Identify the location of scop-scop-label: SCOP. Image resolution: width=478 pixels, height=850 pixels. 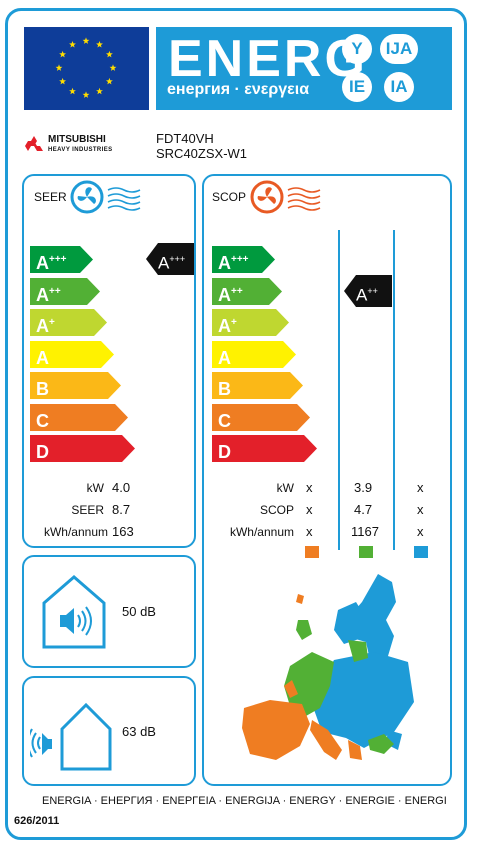
(276, 510).